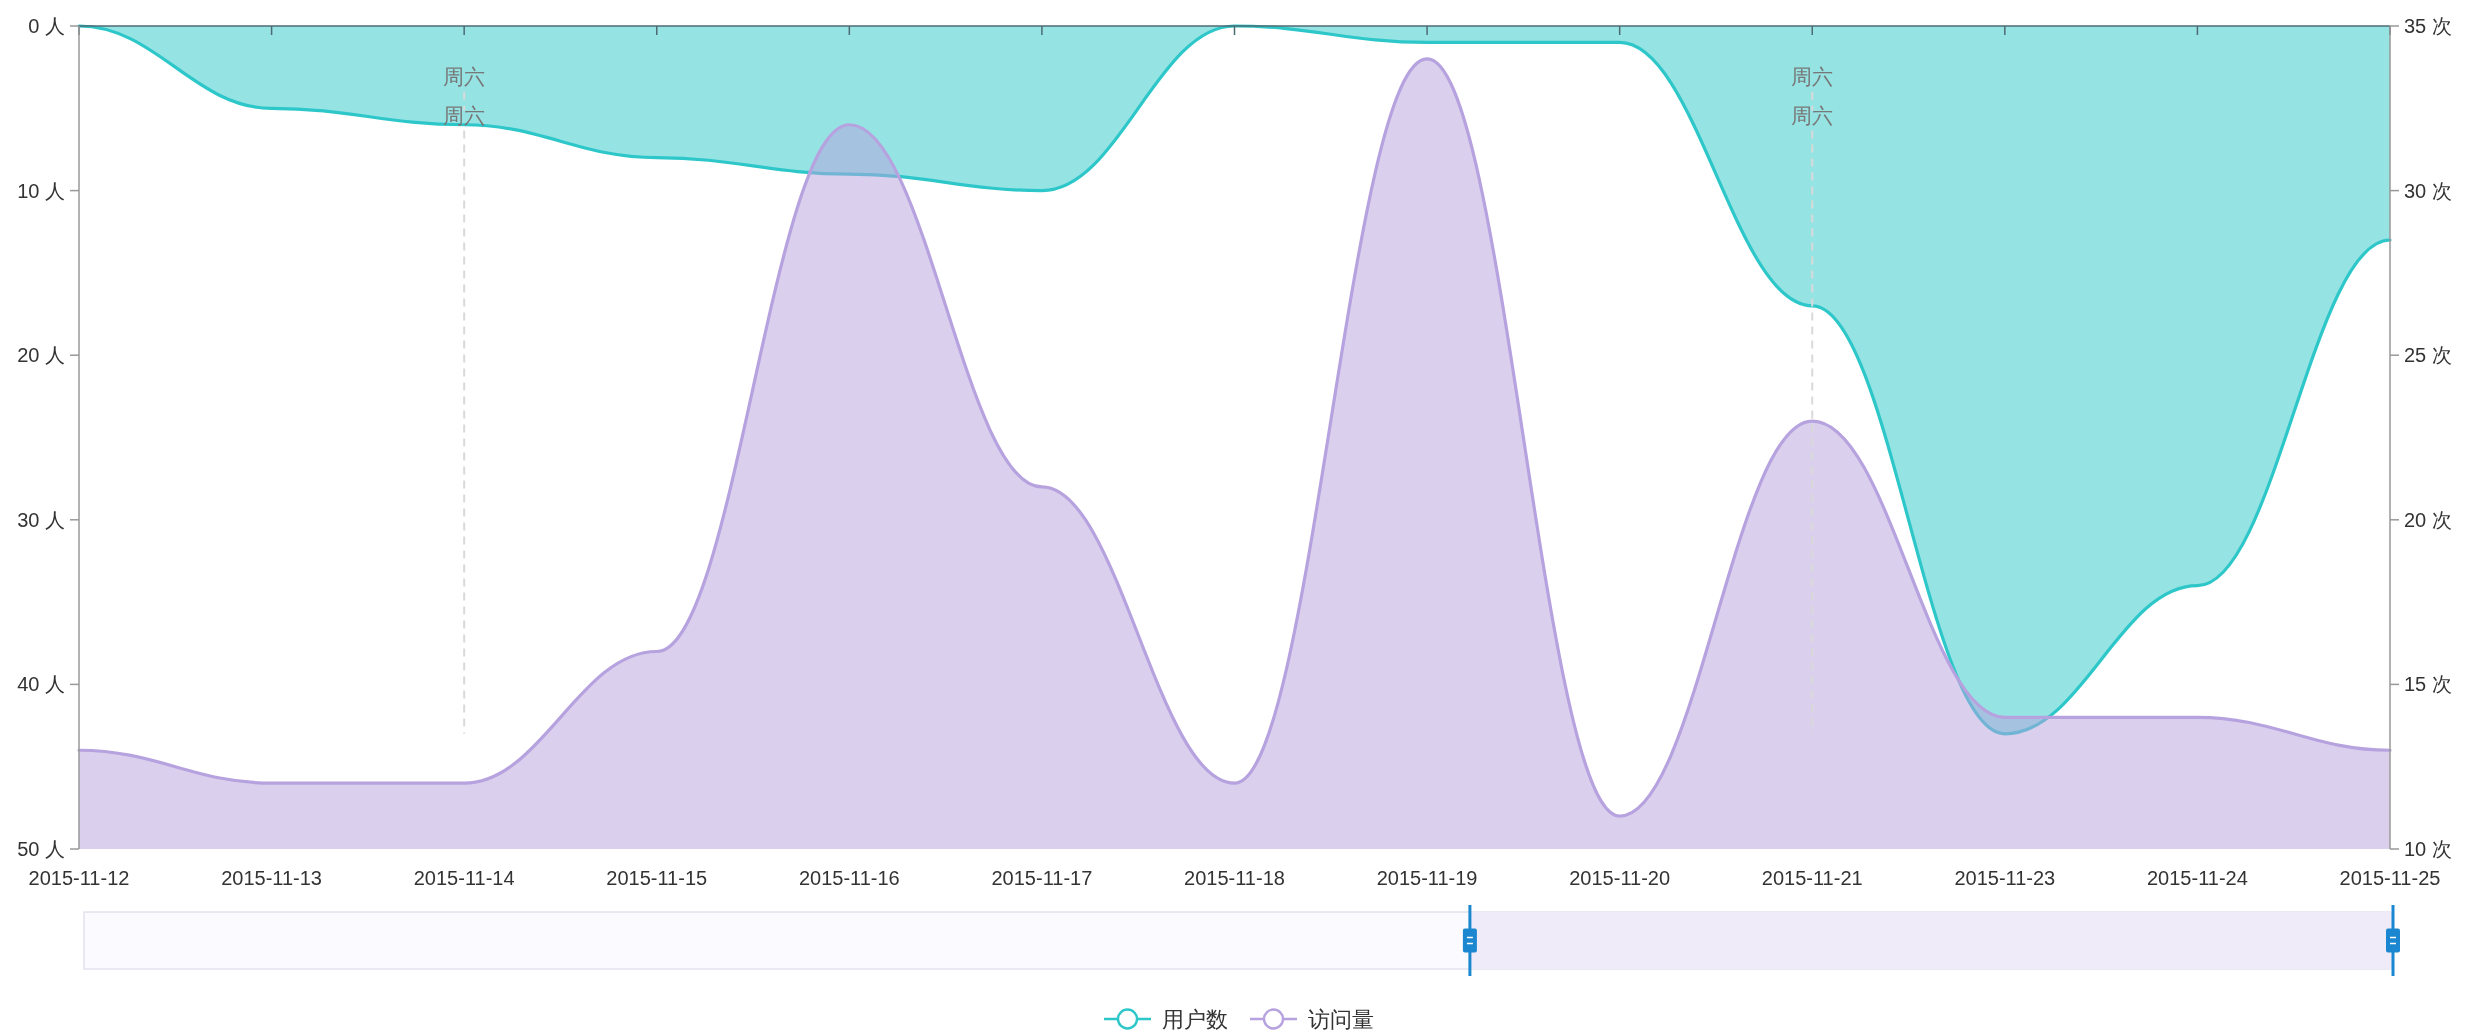 The image size is (2478, 1036). What do you see at coordinates (1427, 878) in the screenshot?
I see `x-tick-label: 2015-11-19` at bounding box center [1427, 878].